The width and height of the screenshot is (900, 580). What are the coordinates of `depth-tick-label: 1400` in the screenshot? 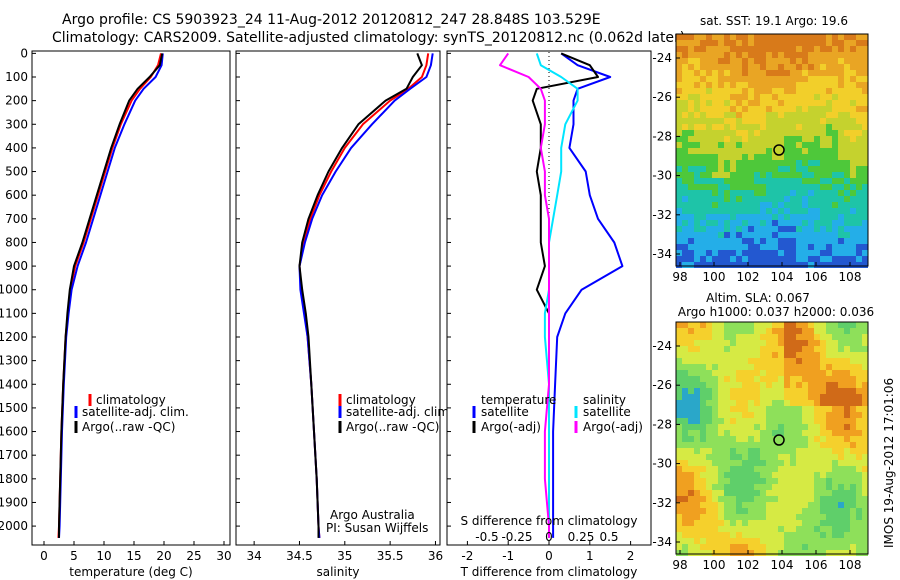 It's located at (14, 384).